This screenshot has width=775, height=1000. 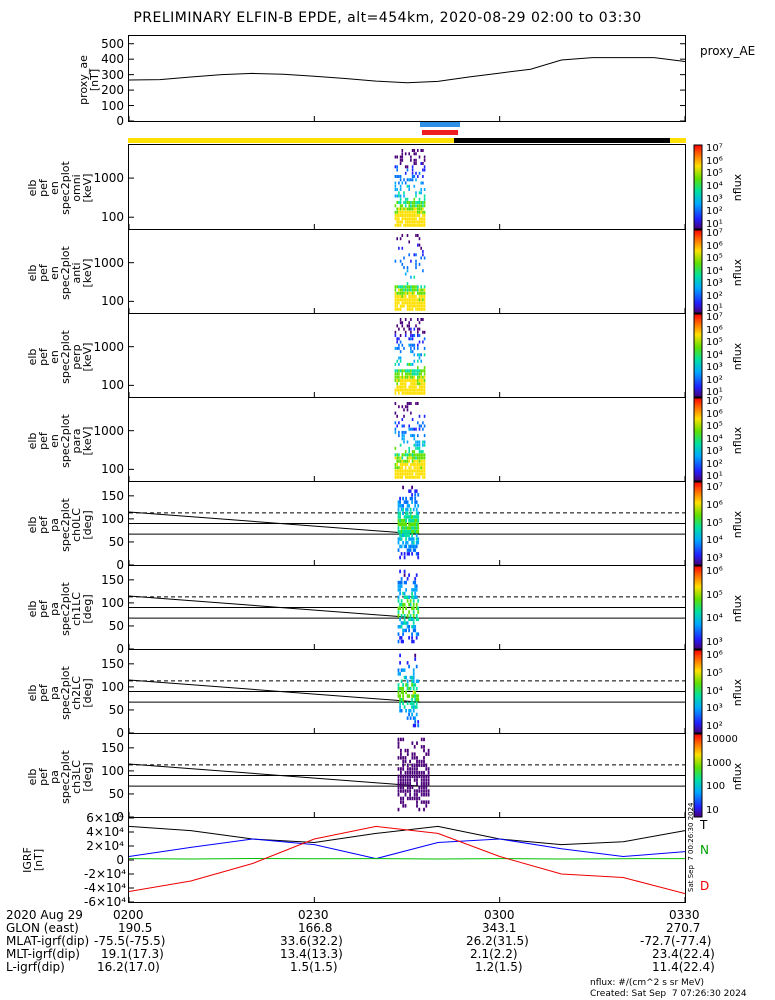 I want to click on footer-l-2: 1.2(1.5), so click(x=499, y=967).